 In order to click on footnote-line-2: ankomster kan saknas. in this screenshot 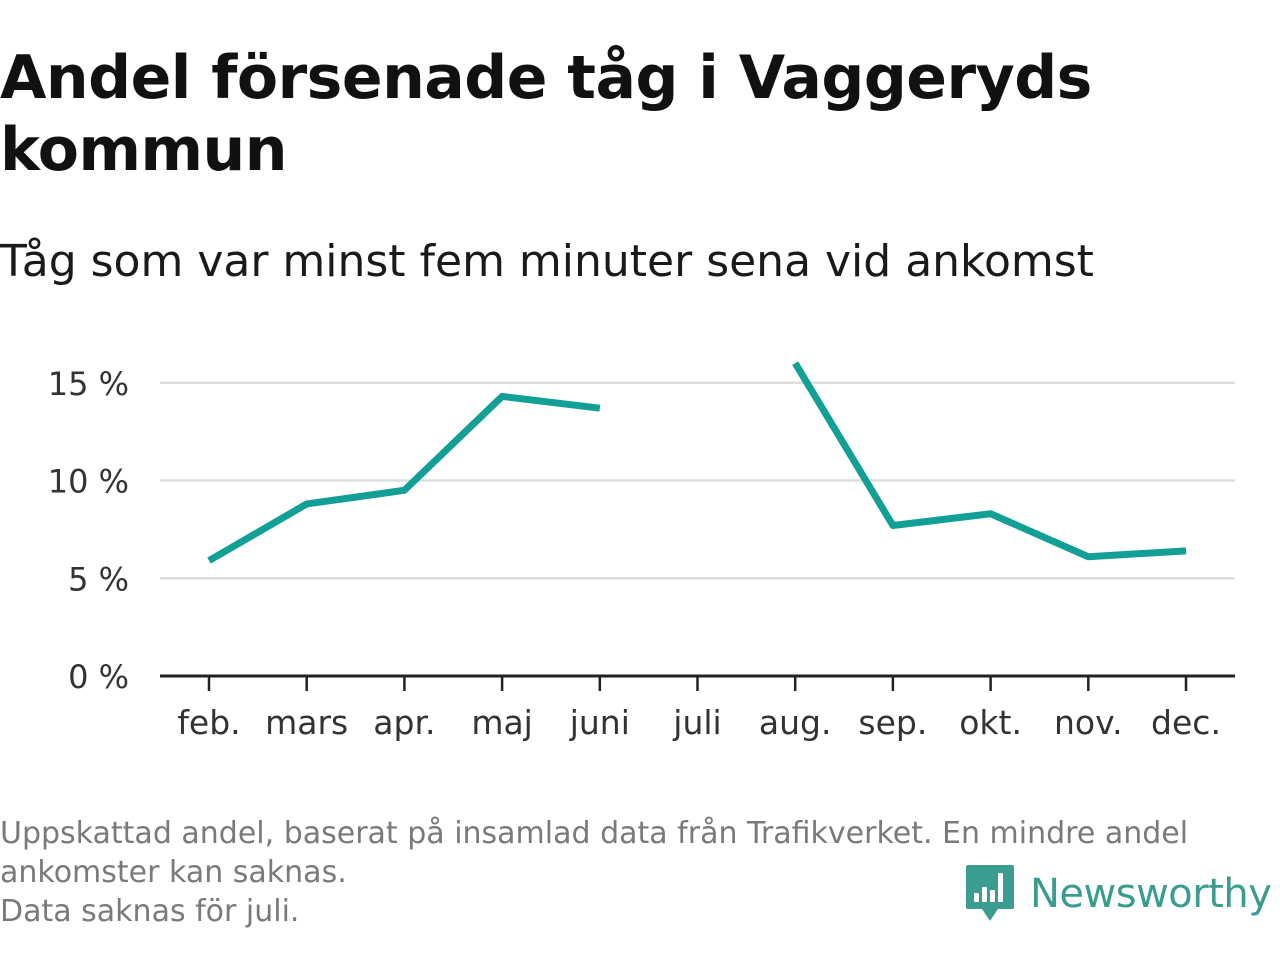, I will do `click(173, 872)`.